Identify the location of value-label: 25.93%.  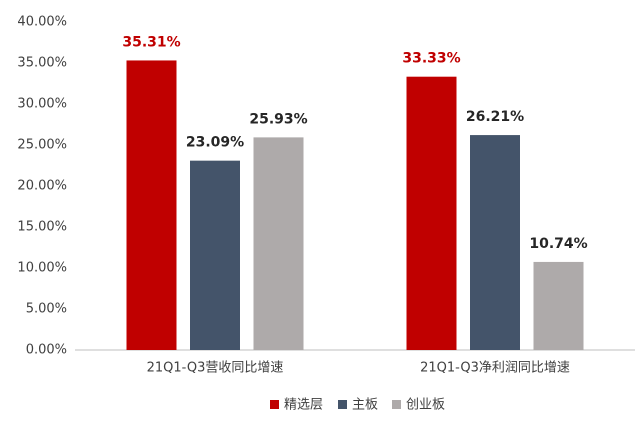
(278, 119).